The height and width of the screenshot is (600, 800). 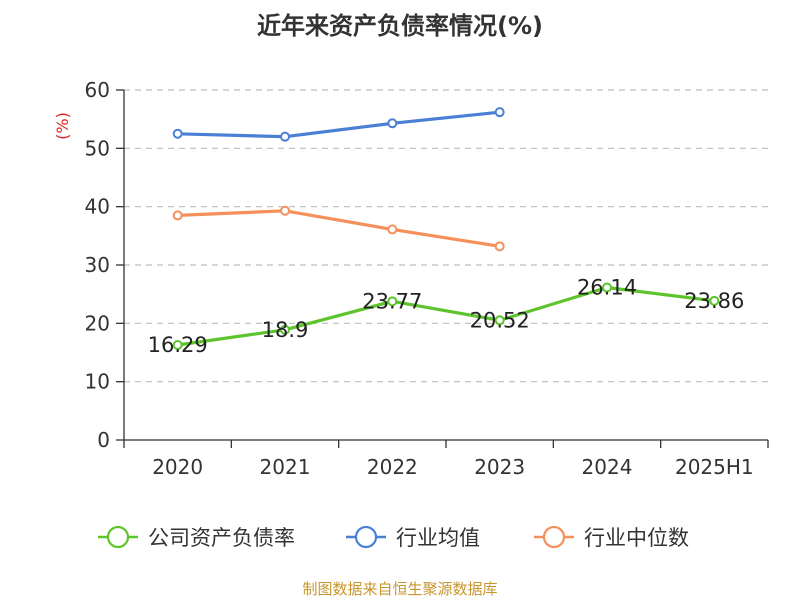 What do you see at coordinates (499, 246) in the screenshot?
I see `data-point-2-2023` at bounding box center [499, 246].